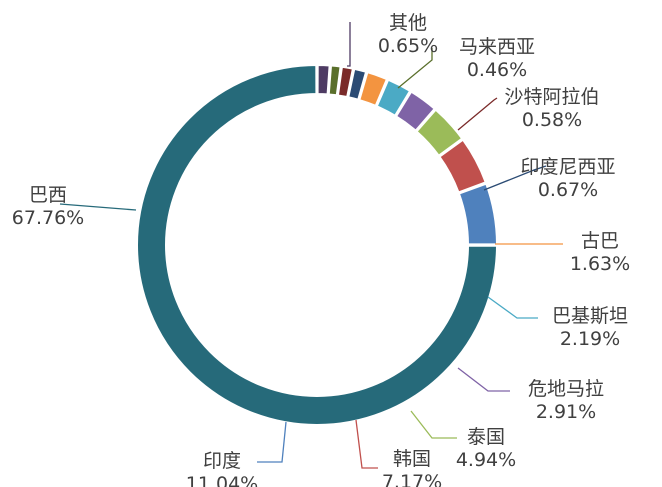  I want to click on slice-value-label-2: 0.65%, so click(408, 46).